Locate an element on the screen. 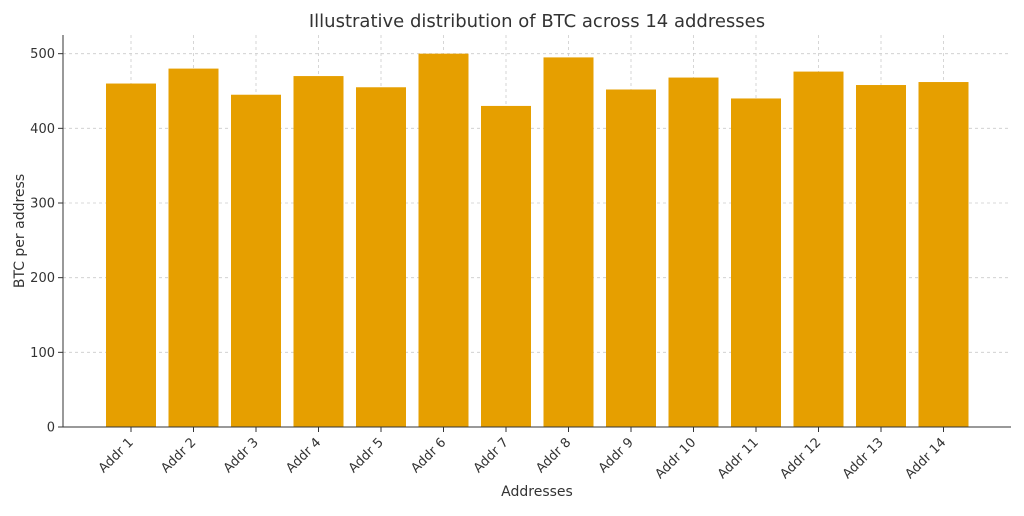  x-tick-label: Addr 12 is located at coordinates (801, 458).